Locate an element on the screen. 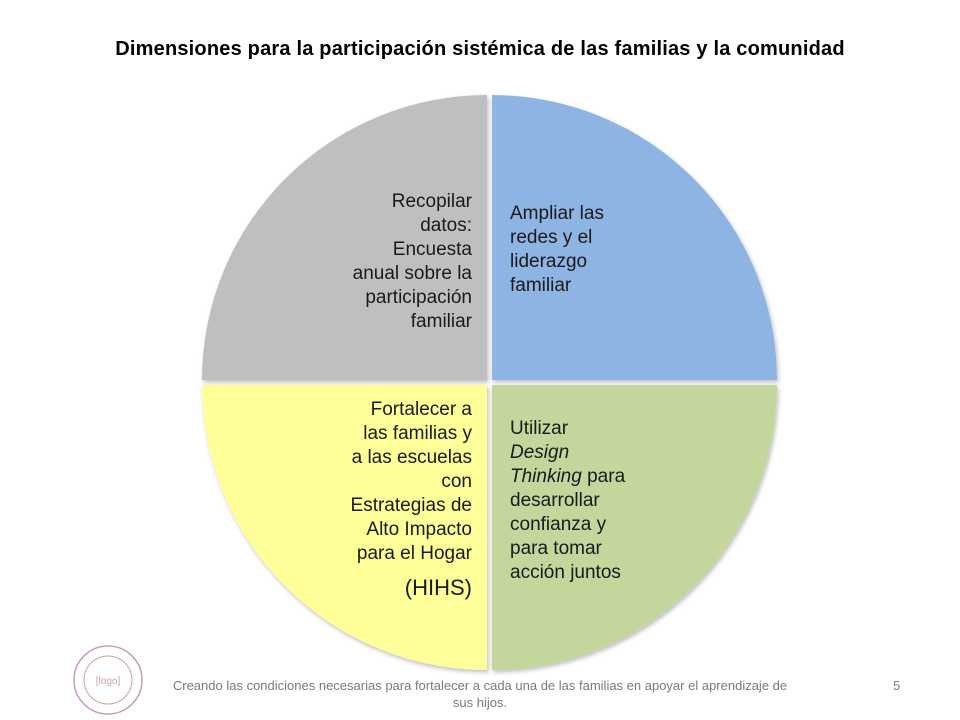 The image size is (960, 720). text-line: a las escuelas is located at coordinates (411, 457).